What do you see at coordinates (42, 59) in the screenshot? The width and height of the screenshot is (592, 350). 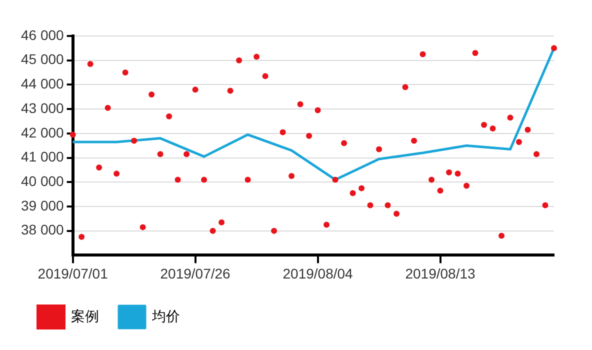 I see `y-tick-label: 45 000` at bounding box center [42, 59].